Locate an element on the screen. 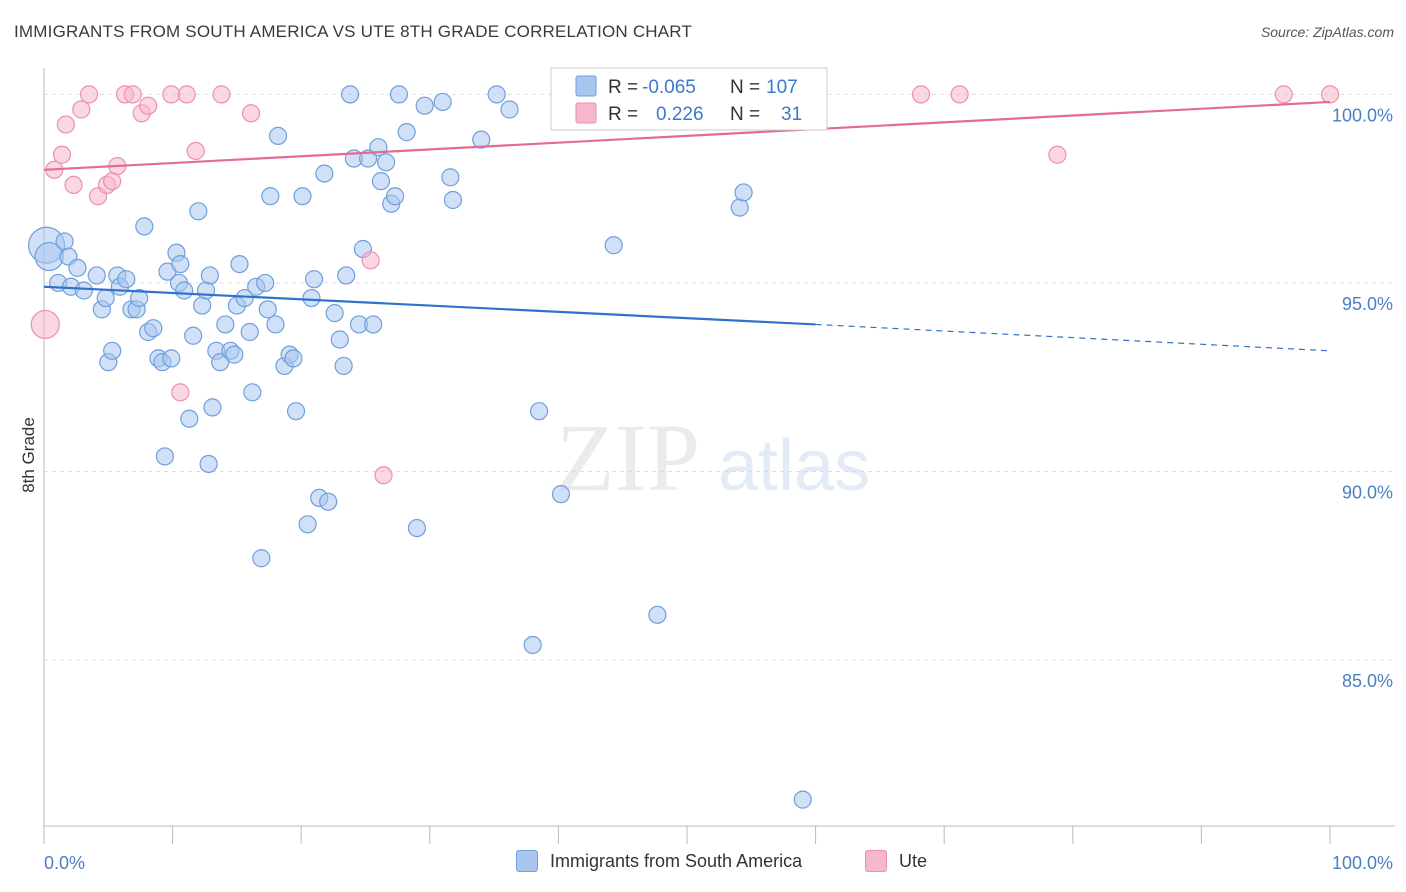 This screenshot has width=1406, height=892. bottom-legend: Immigrants from South America Ute is located at coordinates (703, 865).